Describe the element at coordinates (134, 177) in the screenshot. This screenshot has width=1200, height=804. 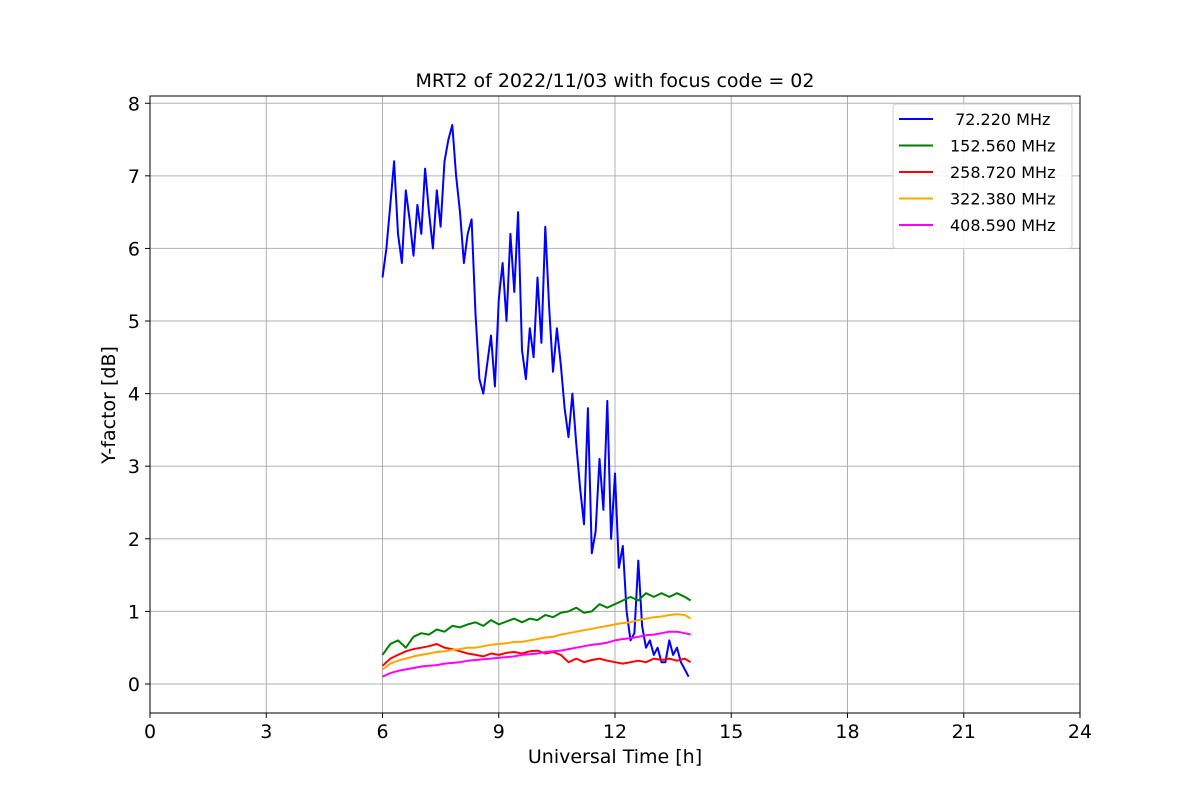
I see `y-tick-label: 7` at that location.